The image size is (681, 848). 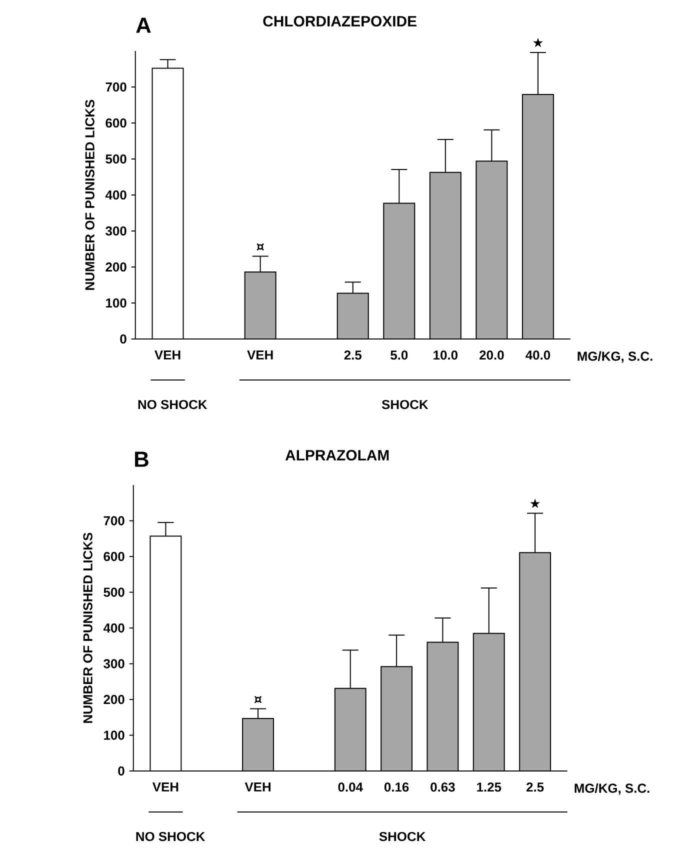 What do you see at coordinates (143, 25) in the screenshot?
I see `text: A` at bounding box center [143, 25].